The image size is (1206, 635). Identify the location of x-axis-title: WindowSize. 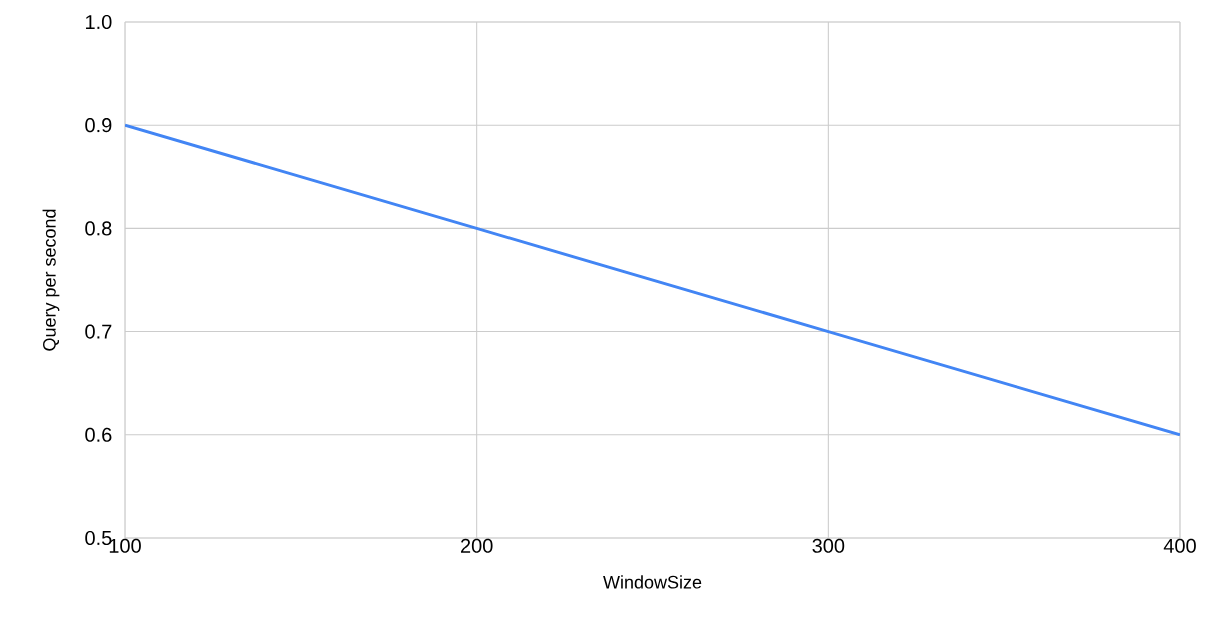
(652, 582).